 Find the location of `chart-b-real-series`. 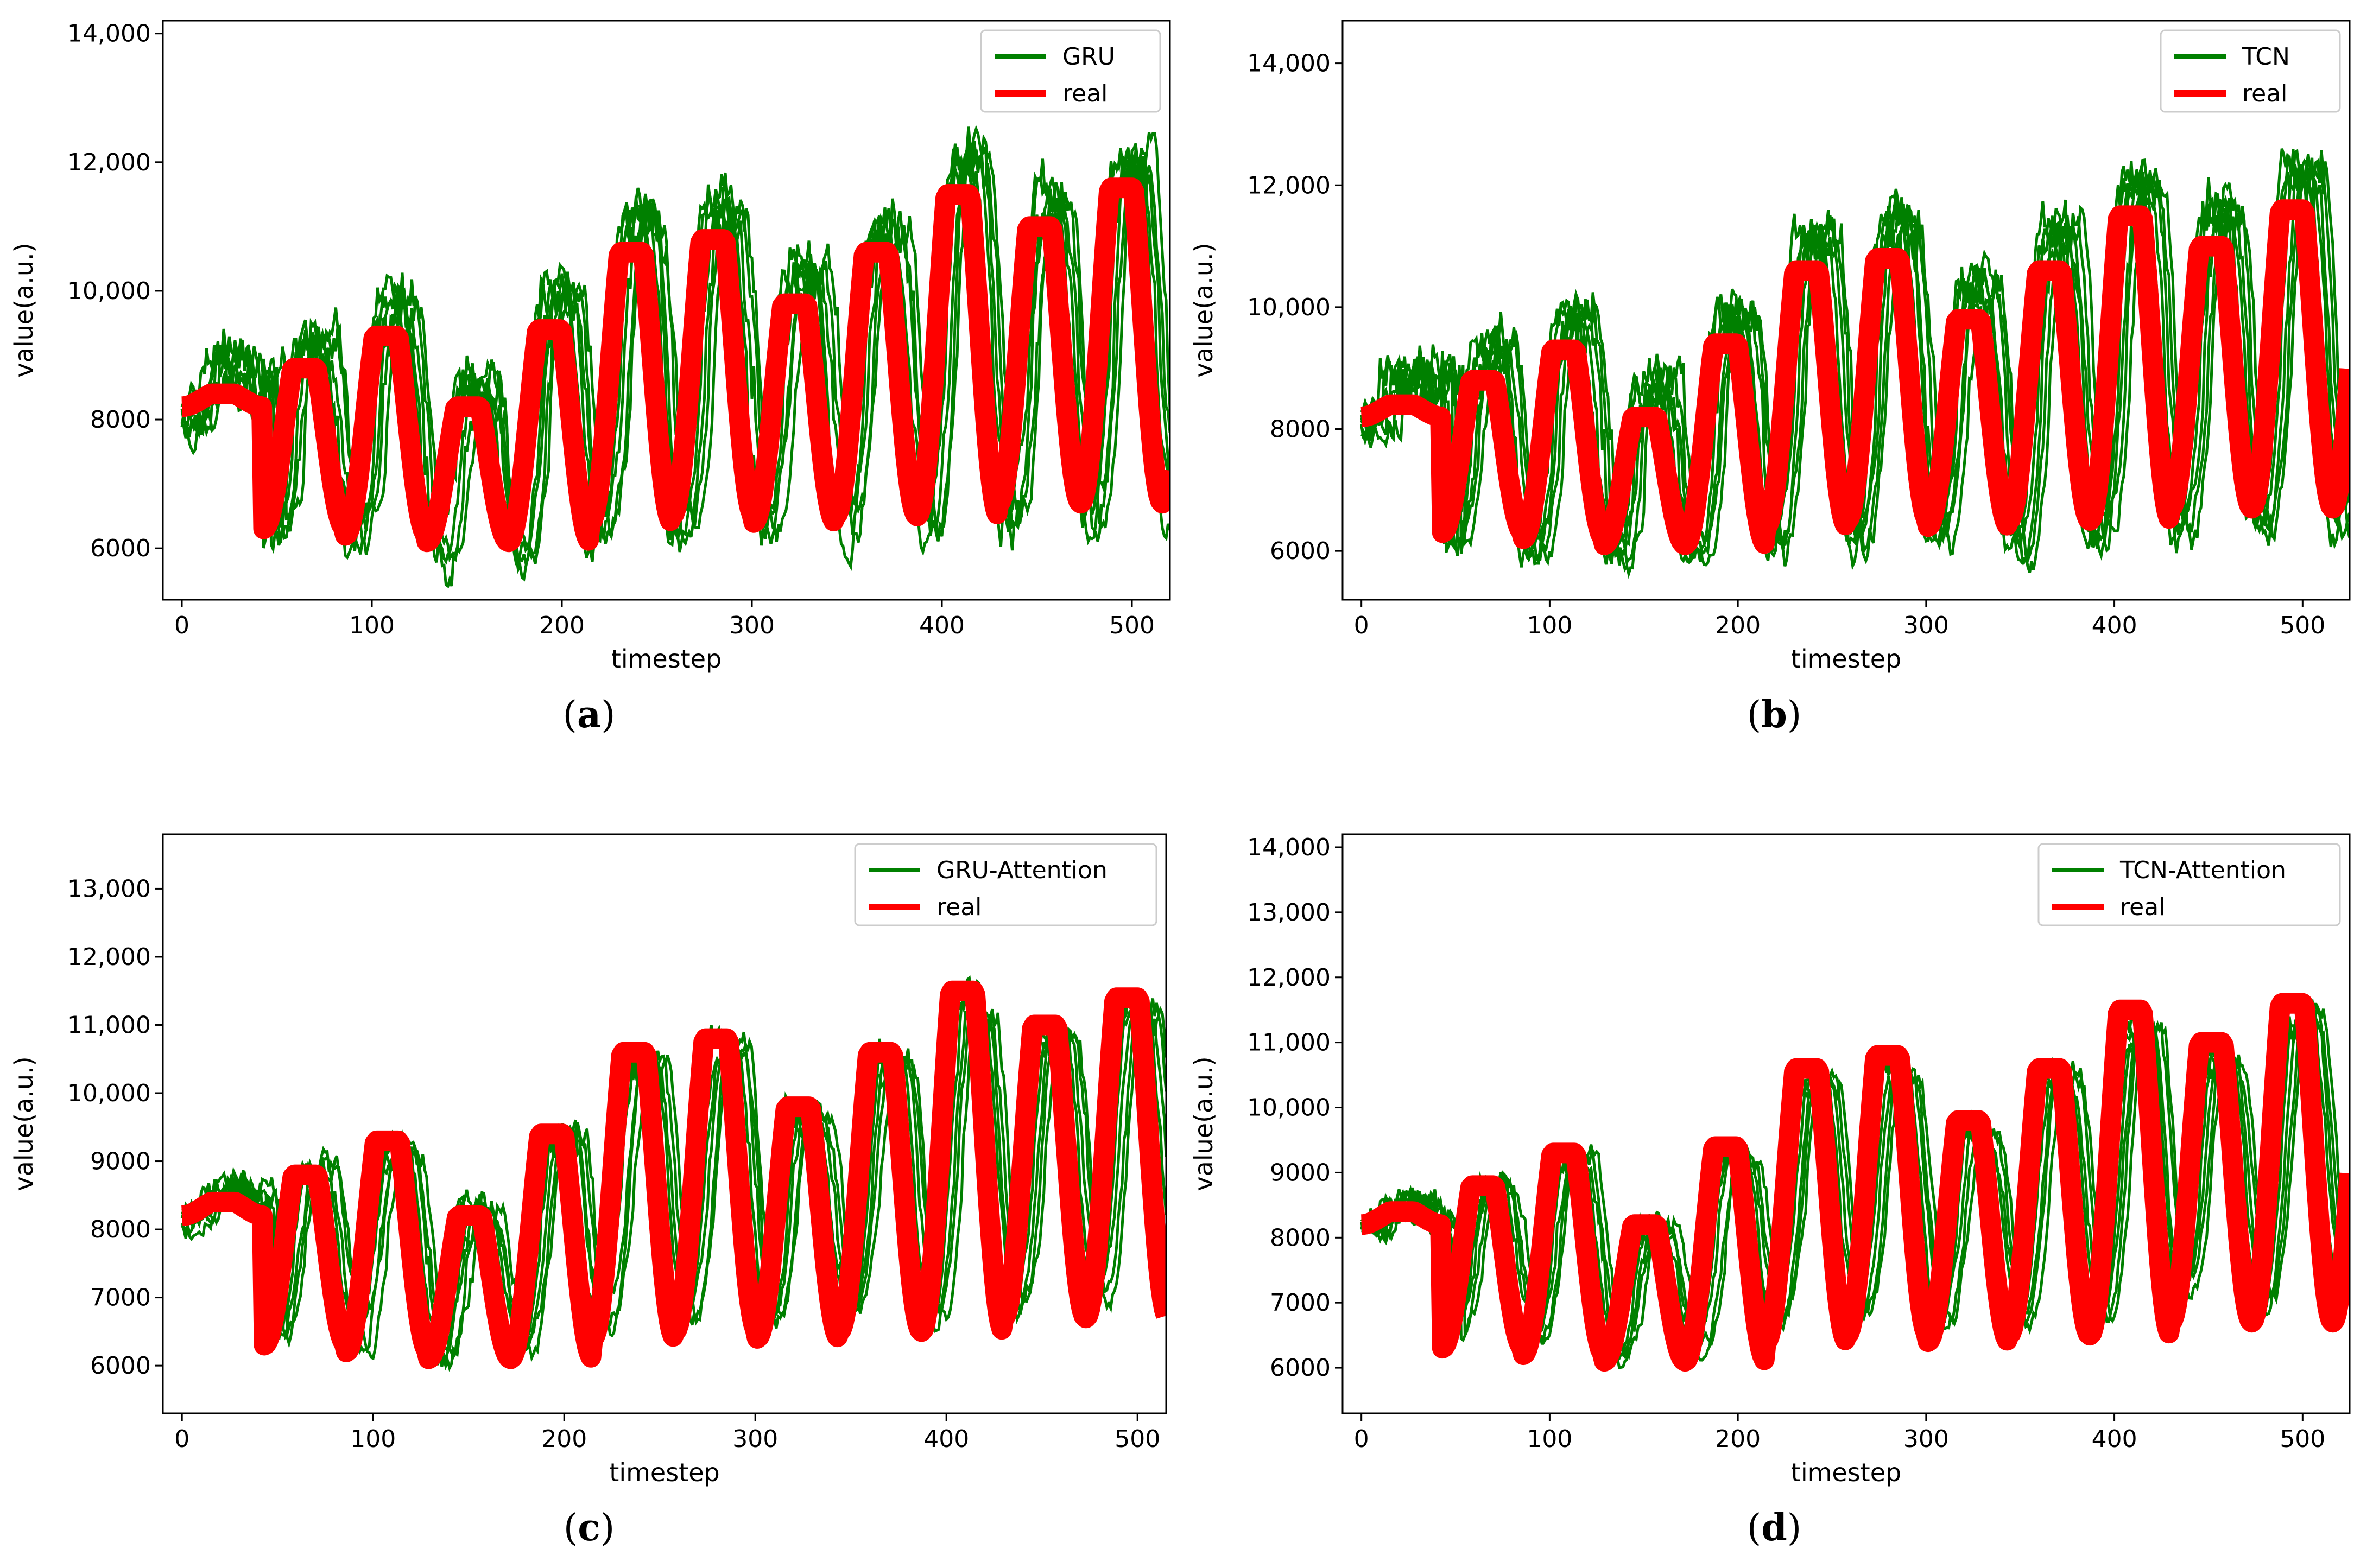

chart-b-real-series is located at coordinates (1852, 377).